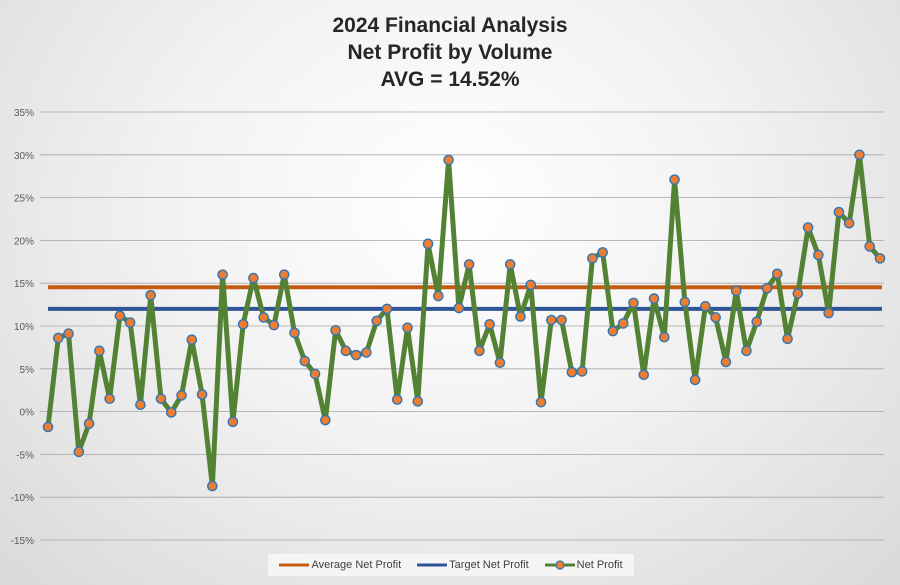 Image resolution: width=900 pixels, height=585 pixels. What do you see at coordinates (450, 79) in the screenshot?
I see `chart-title-line-3: AVG = 14.52%` at bounding box center [450, 79].